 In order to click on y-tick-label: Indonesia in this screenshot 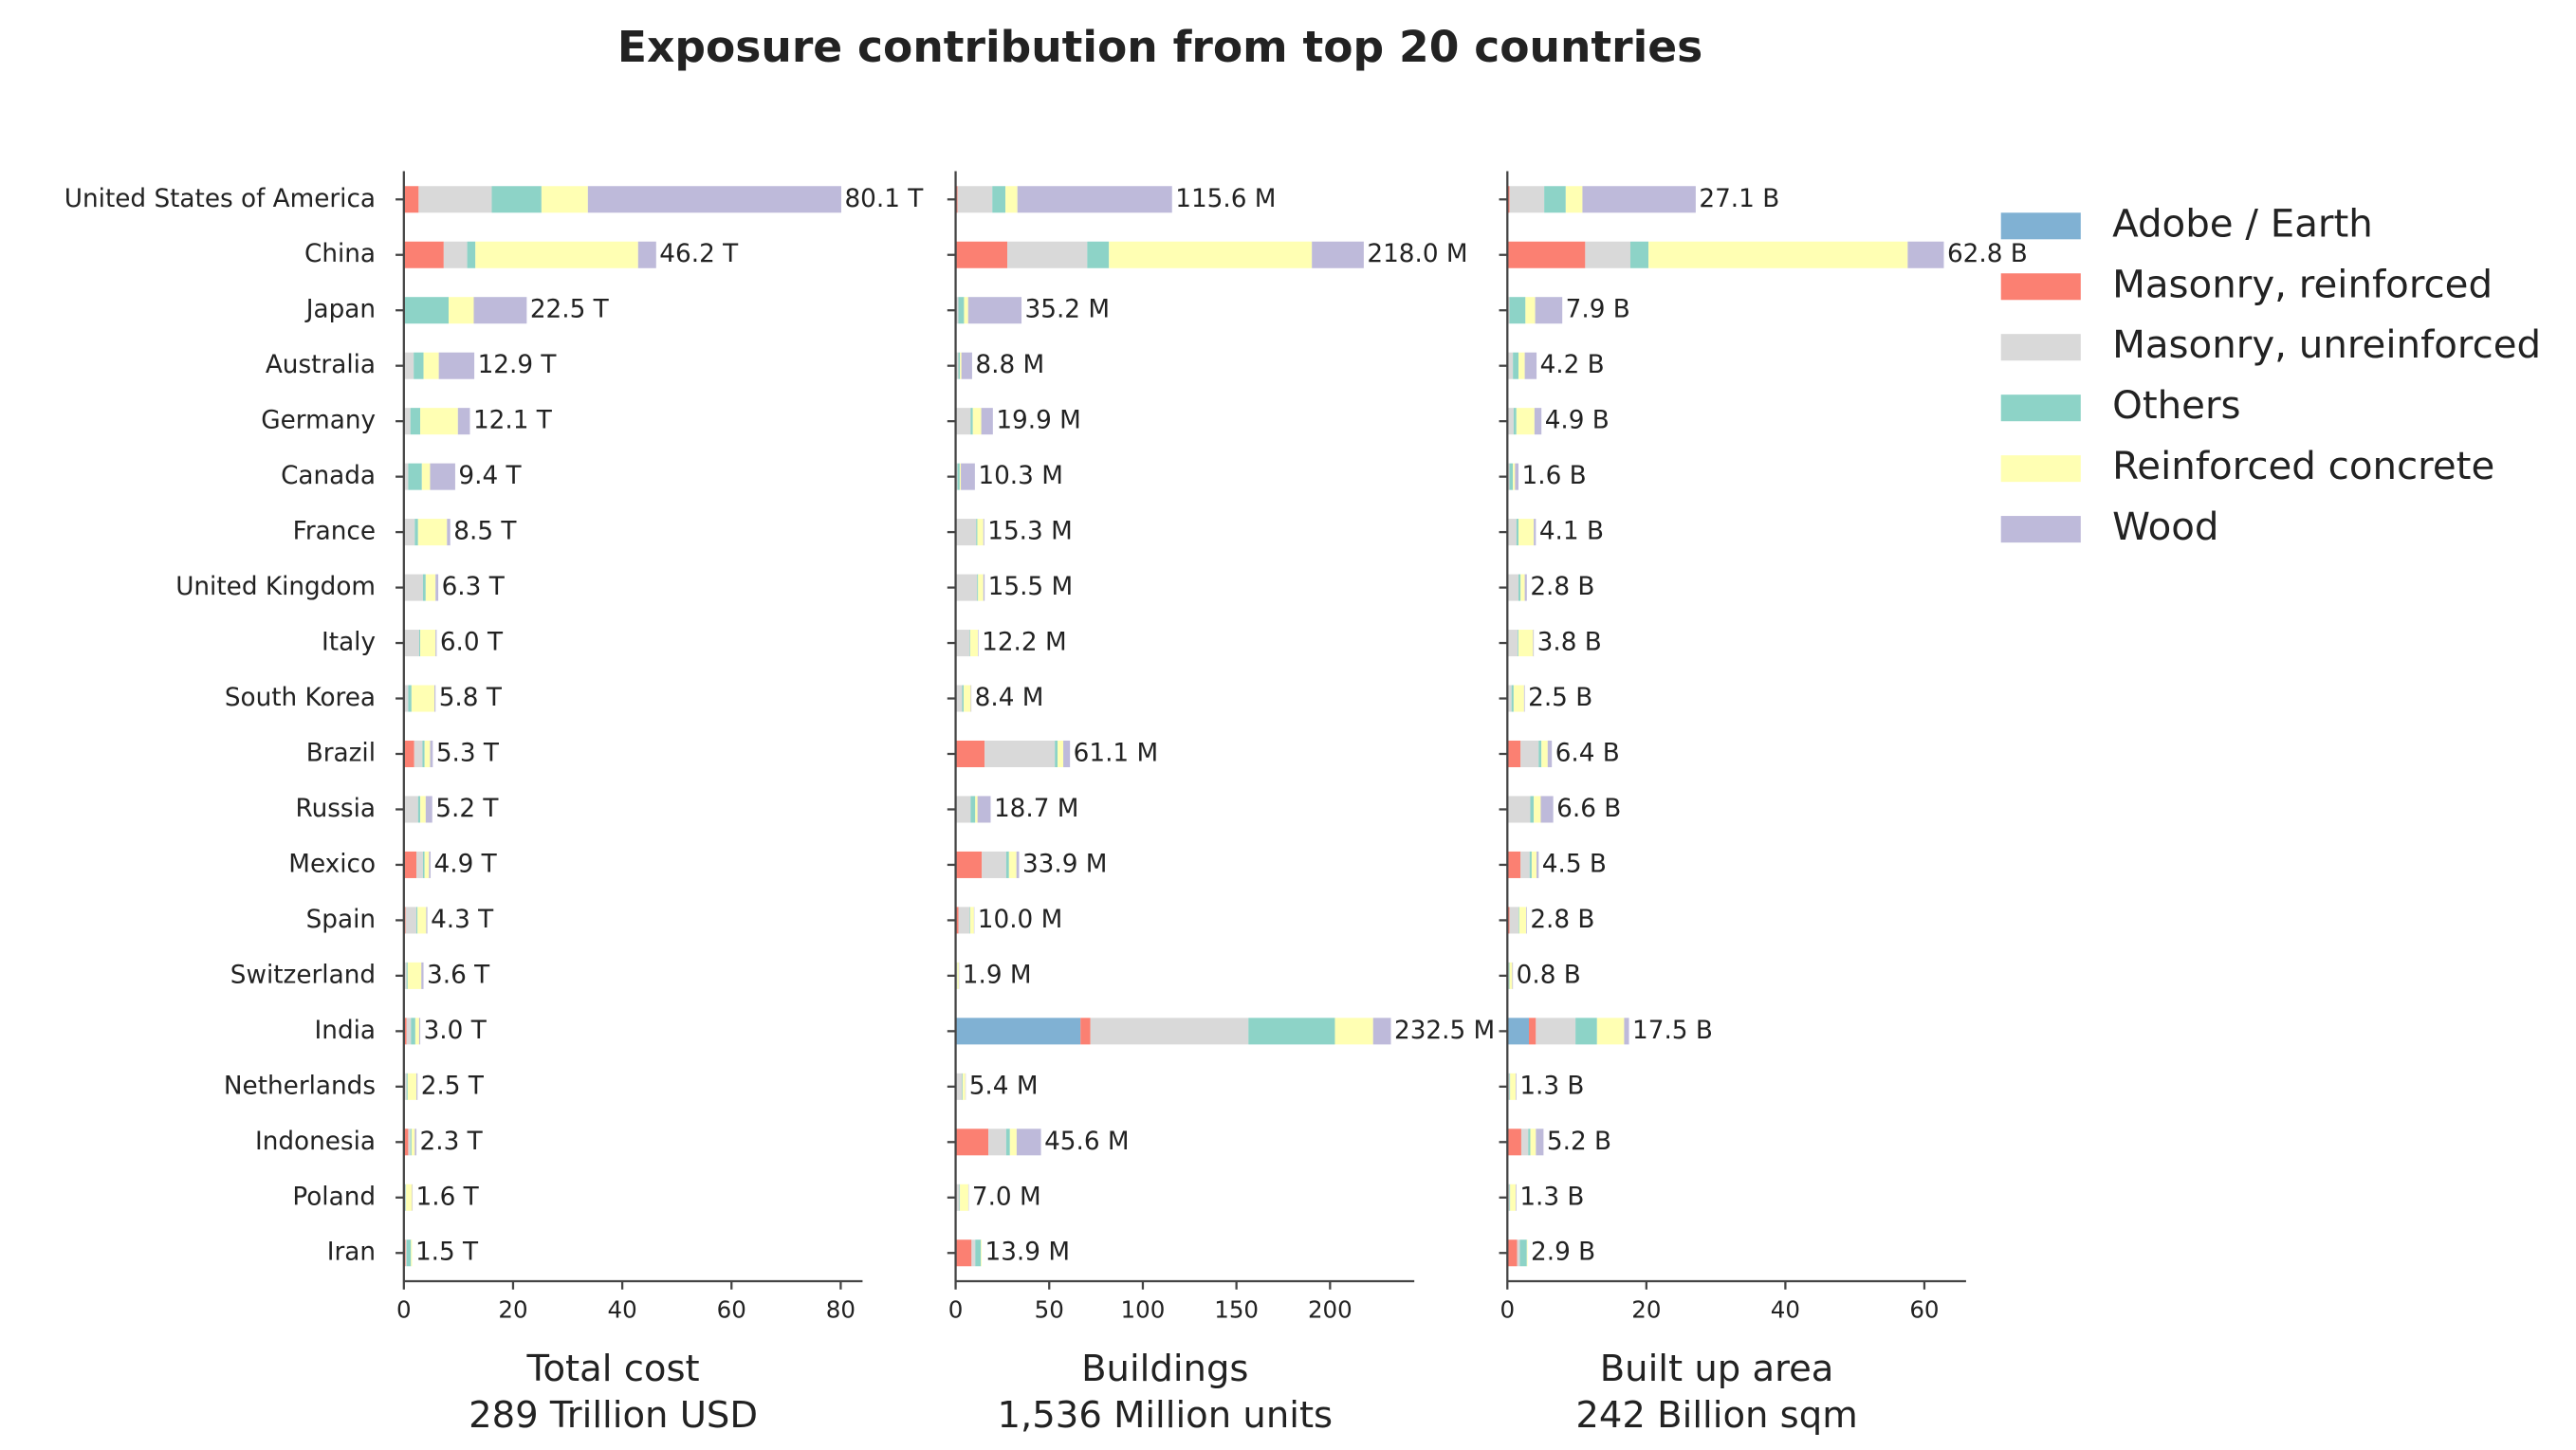, I will do `click(315, 1142)`.